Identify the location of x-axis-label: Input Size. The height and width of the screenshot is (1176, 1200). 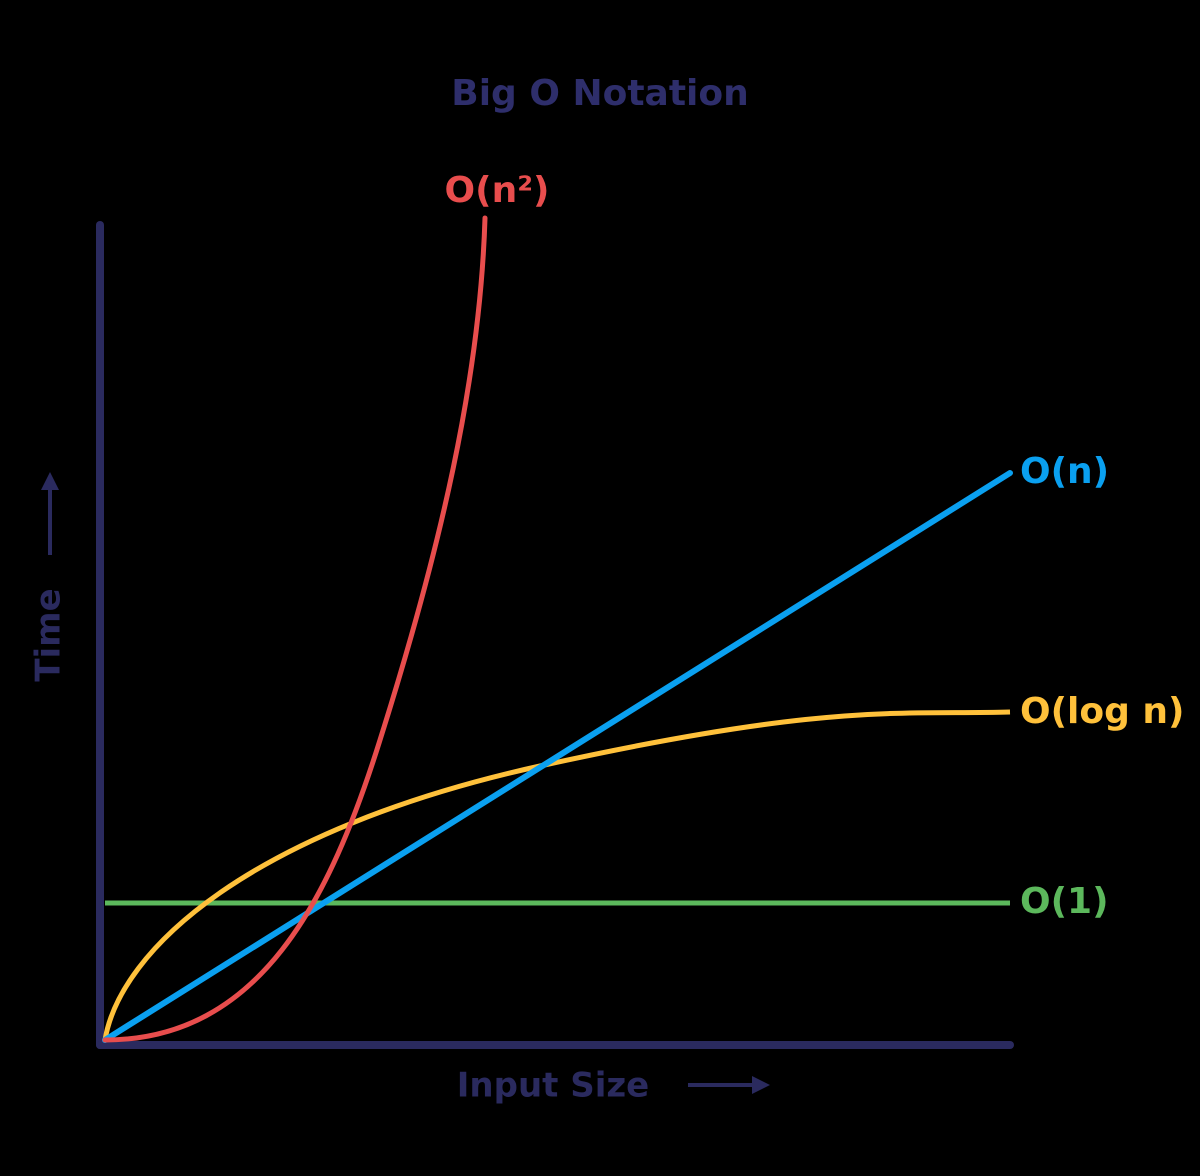
(553, 1086).